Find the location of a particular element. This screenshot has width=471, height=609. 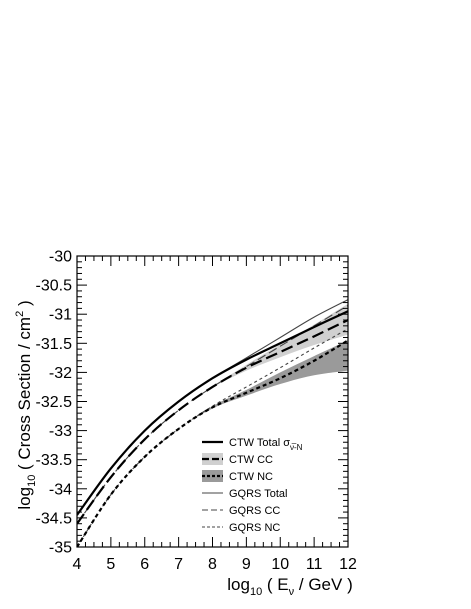

y-axis-label-prefix-sub: 10 is located at coordinates (32, 481).